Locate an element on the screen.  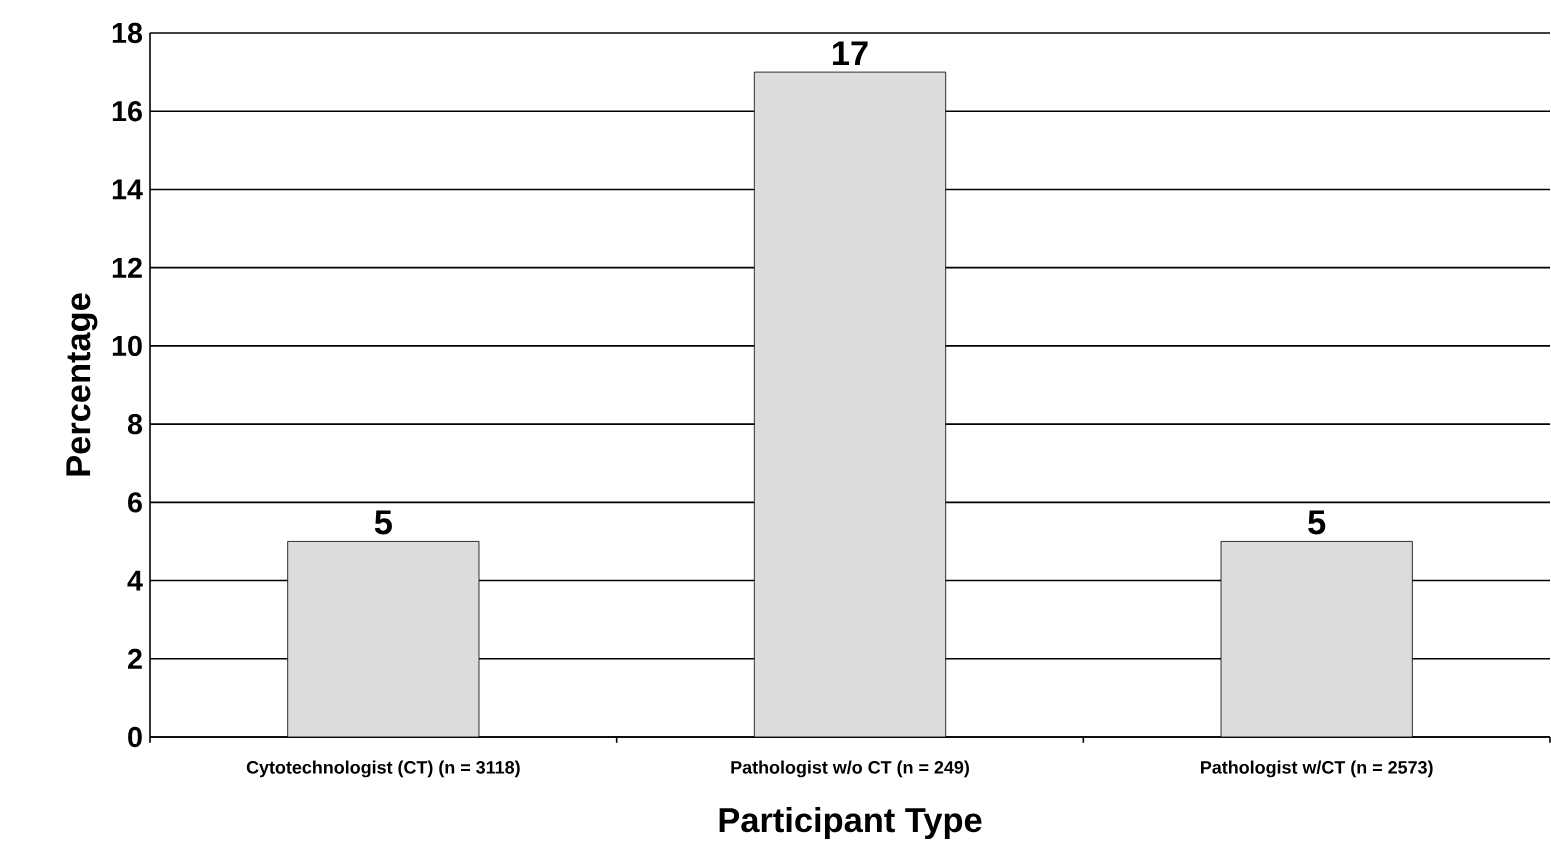
y-tick-label: 8 is located at coordinates (135, 424).